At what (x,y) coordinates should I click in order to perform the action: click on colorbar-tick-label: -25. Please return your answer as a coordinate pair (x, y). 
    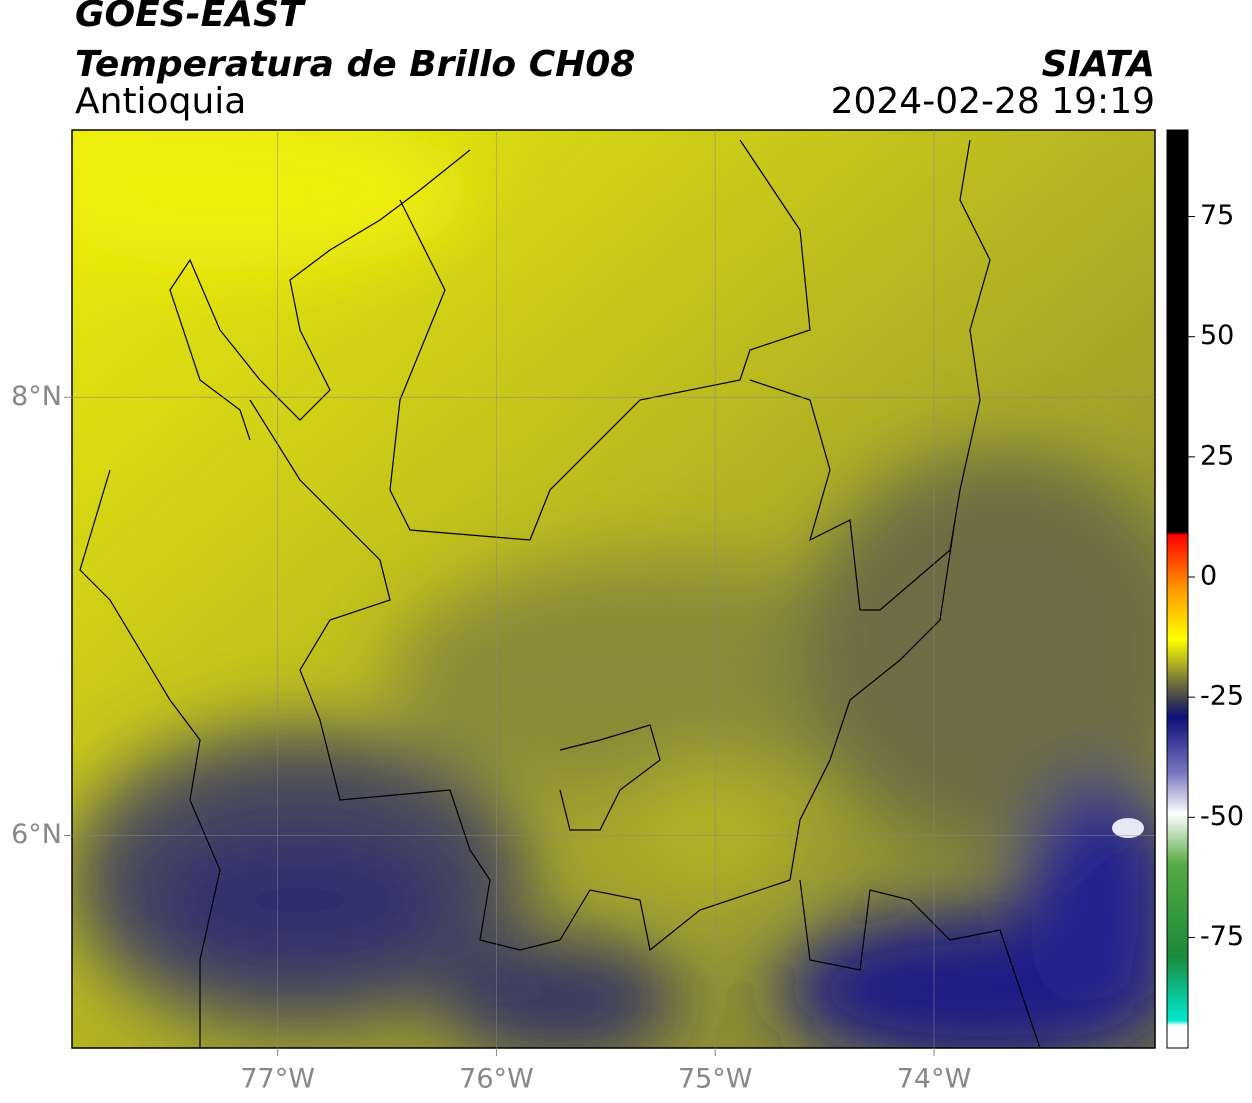
    Looking at the image, I should click on (1222, 696).